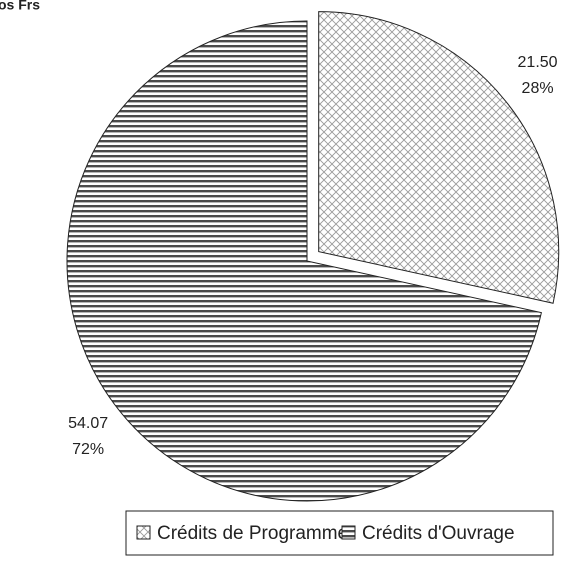 Image resolution: width=568 pixels, height=563 pixels. I want to click on legend-box, so click(339, 533).